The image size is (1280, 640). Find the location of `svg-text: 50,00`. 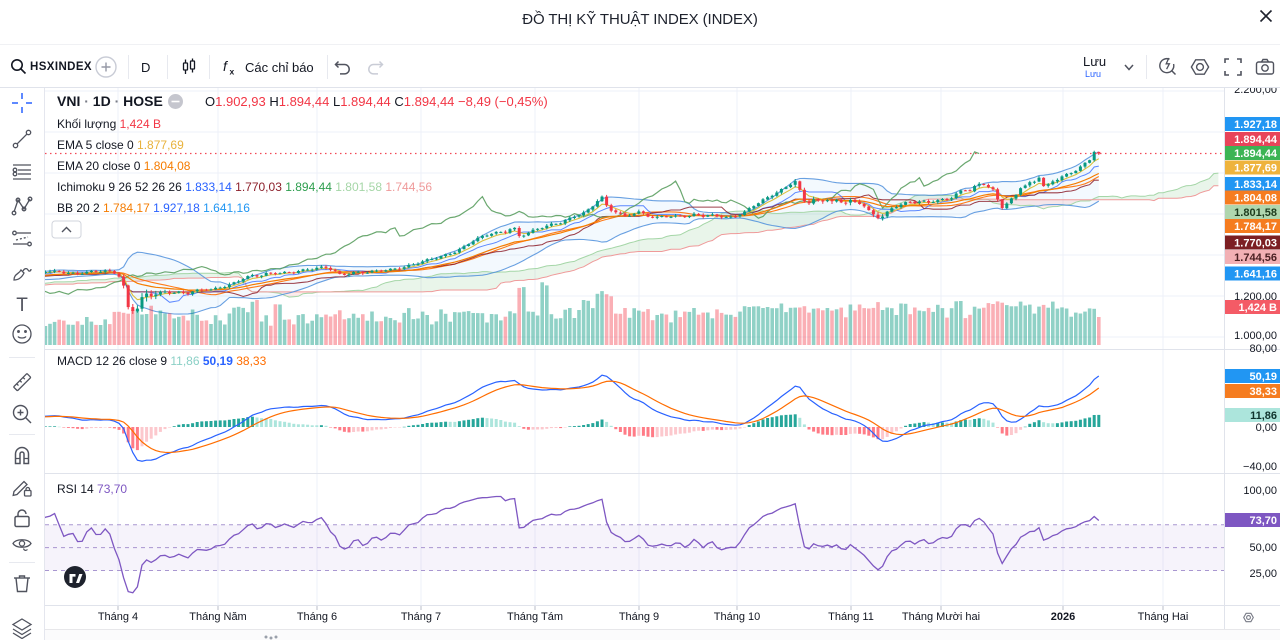

svg-text: 50,00 is located at coordinates (1263, 548).